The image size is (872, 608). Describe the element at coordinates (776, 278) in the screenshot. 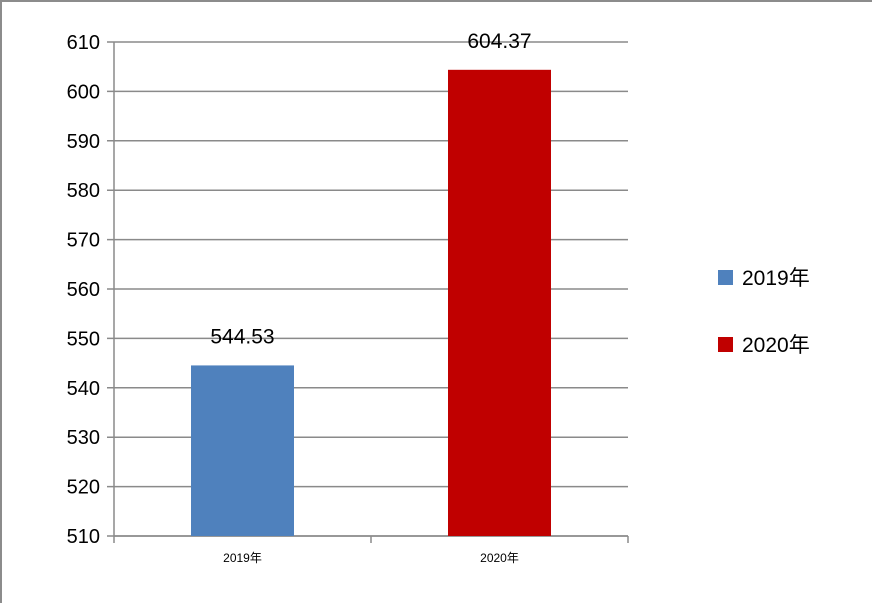

I see `legend-label: 2019年` at that location.